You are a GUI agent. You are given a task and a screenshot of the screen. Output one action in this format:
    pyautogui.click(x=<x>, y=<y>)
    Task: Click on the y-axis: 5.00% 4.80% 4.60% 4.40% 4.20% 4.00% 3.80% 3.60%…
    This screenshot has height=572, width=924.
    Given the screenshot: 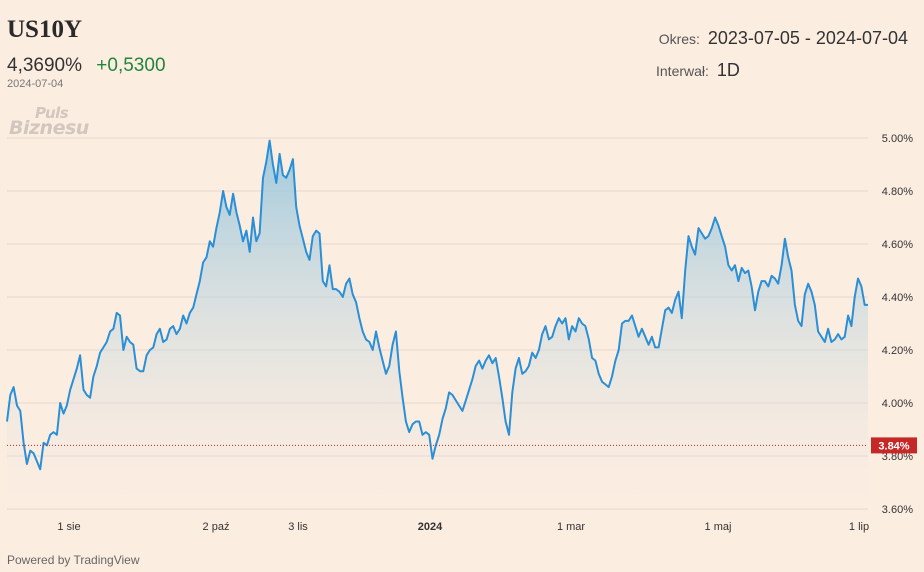 What is the action you would take?
    pyautogui.click(x=894, y=324)
    